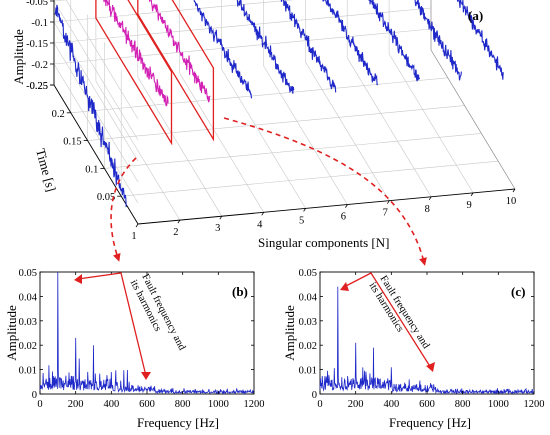 This screenshot has height=435, width=550. I want to click on z-tick-label: -0.1, so click(39, 23).